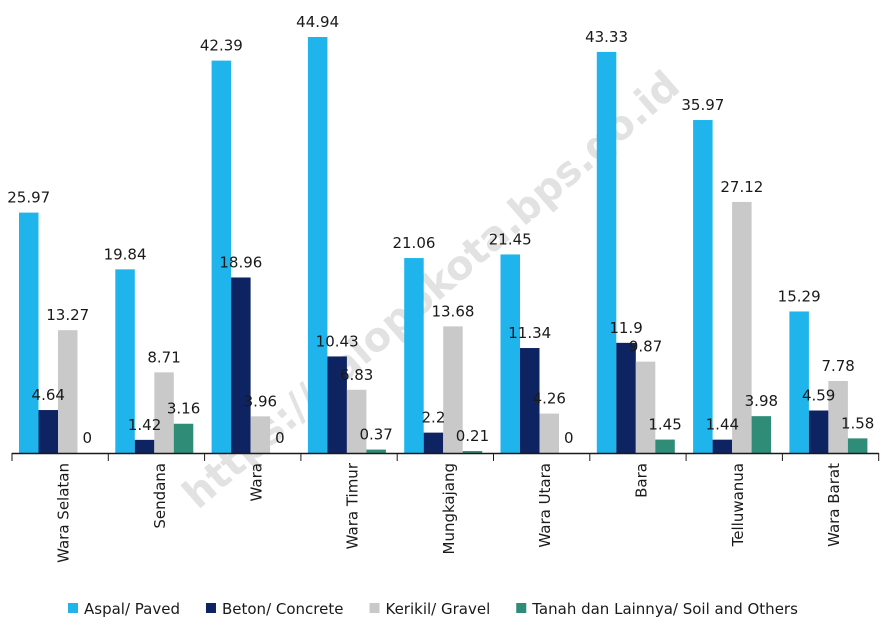 Image resolution: width=881 pixels, height=628 pixels. I want to click on bar-wara-timur-tanah-dan-lainnya-soil-and-others, so click(376, 451).